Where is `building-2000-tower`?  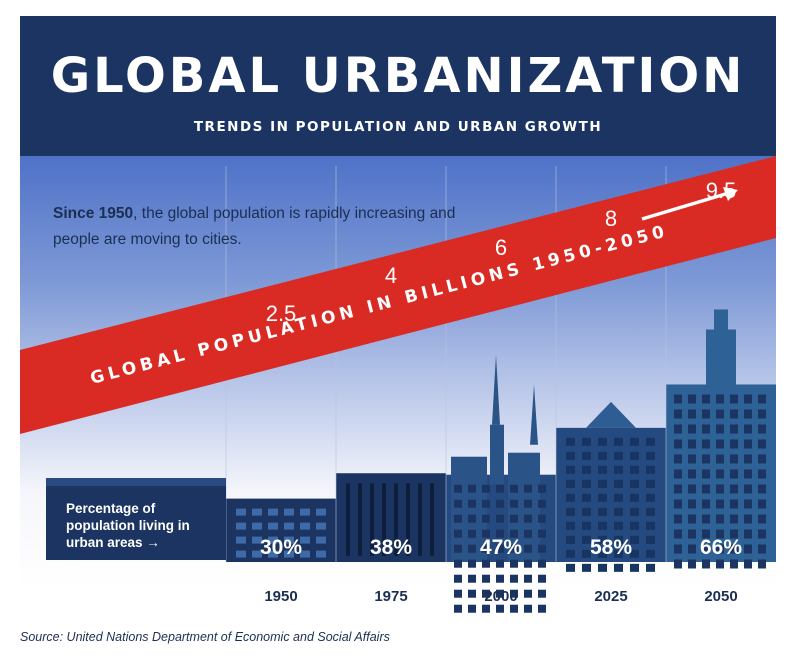 building-2000-tower is located at coordinates (469, 509).